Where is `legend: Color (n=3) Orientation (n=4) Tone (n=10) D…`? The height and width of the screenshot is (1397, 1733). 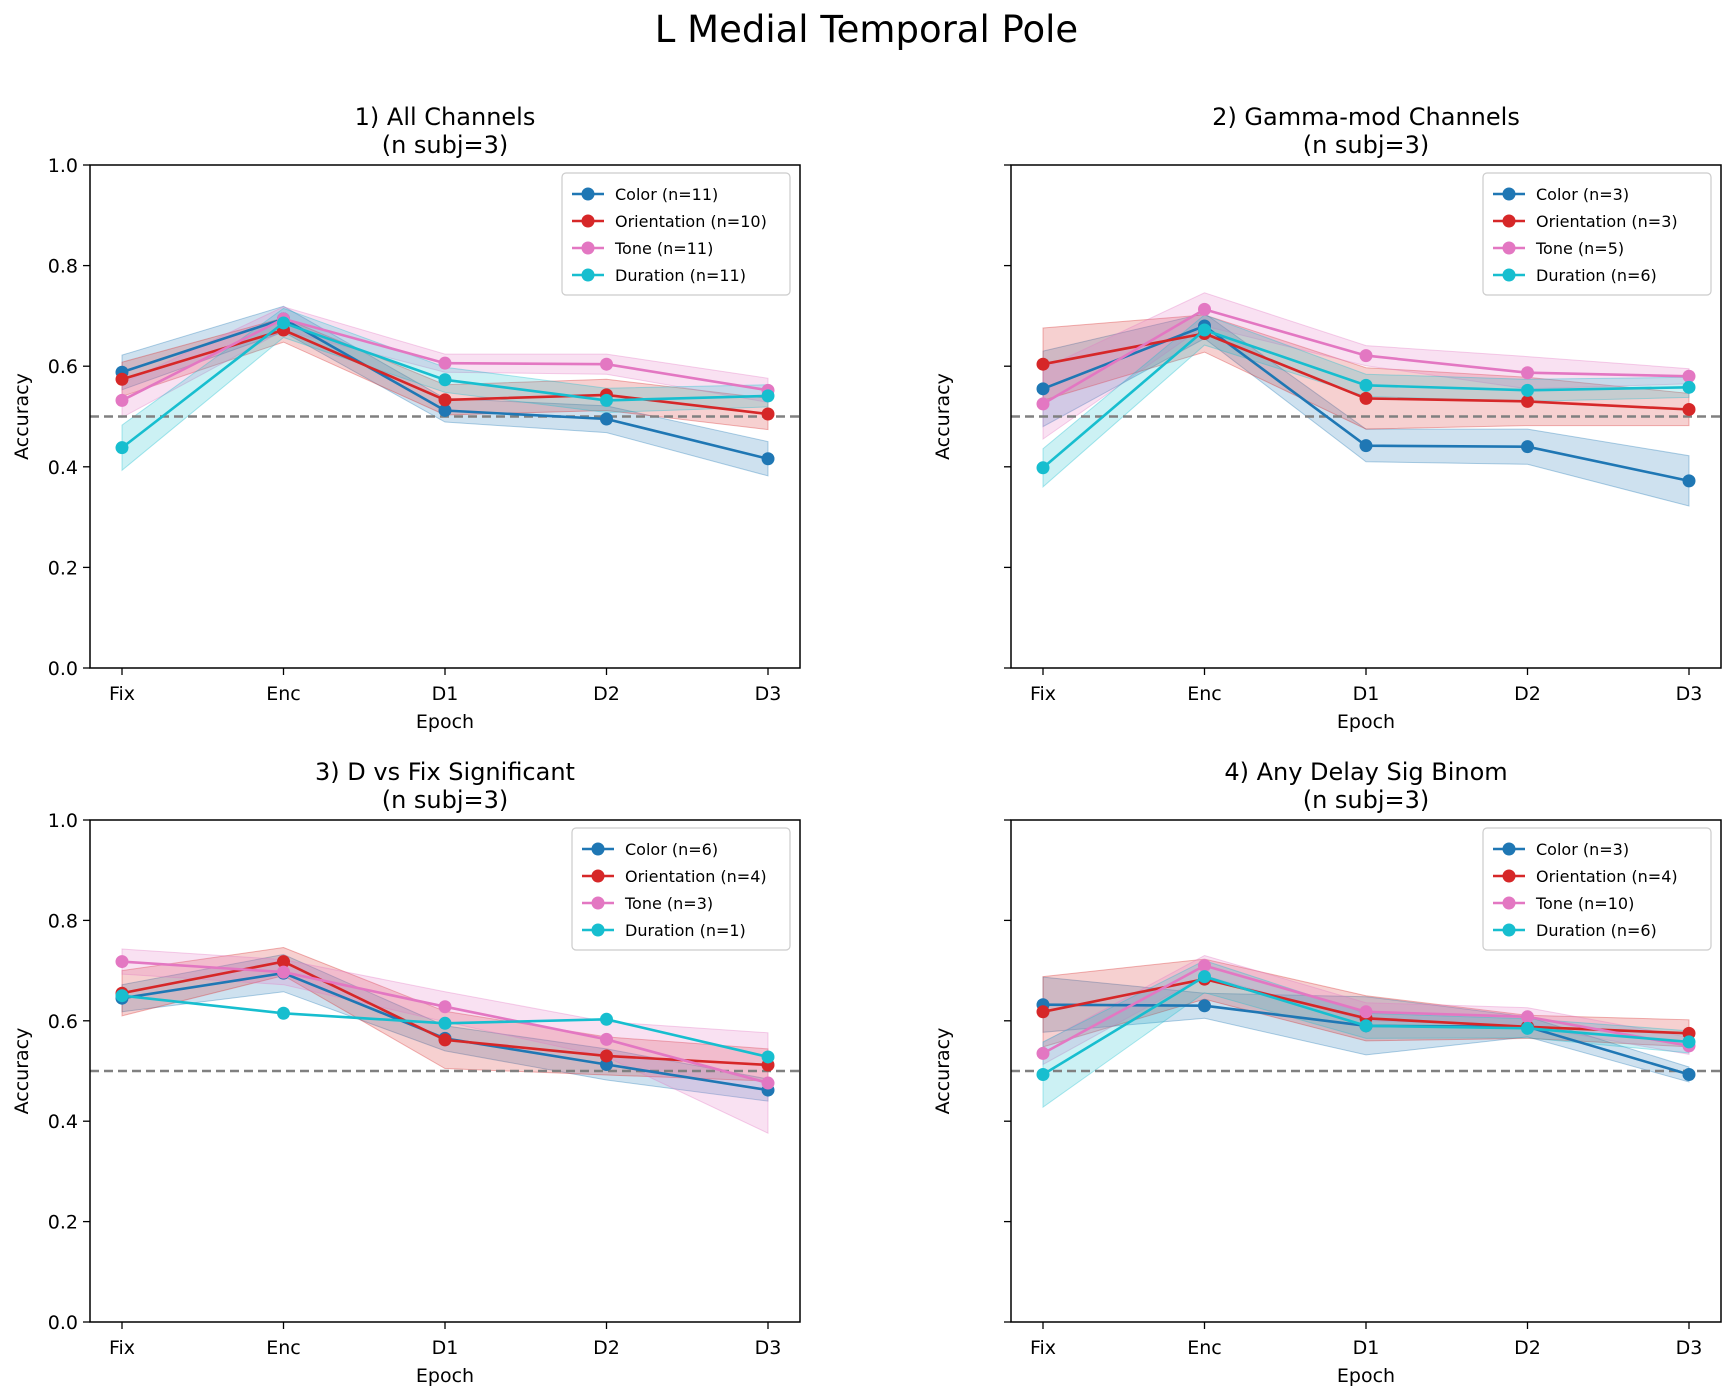
legend: Color (n=3) Orientation (n=4) Tone (n=10) D… is located at coordinates (1597, 889).